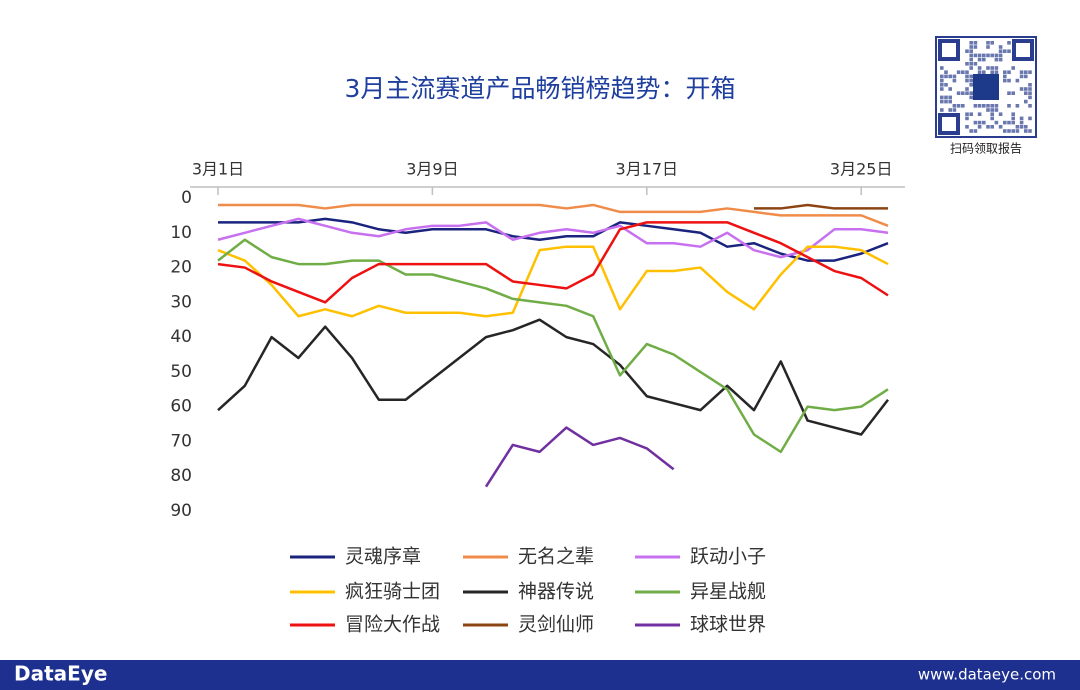 The image size is (1080, 690). What do you see at coordinates (181, 302) in the screenshot?
I see `y-tick-label: 30` at bounding box center [181, 302].